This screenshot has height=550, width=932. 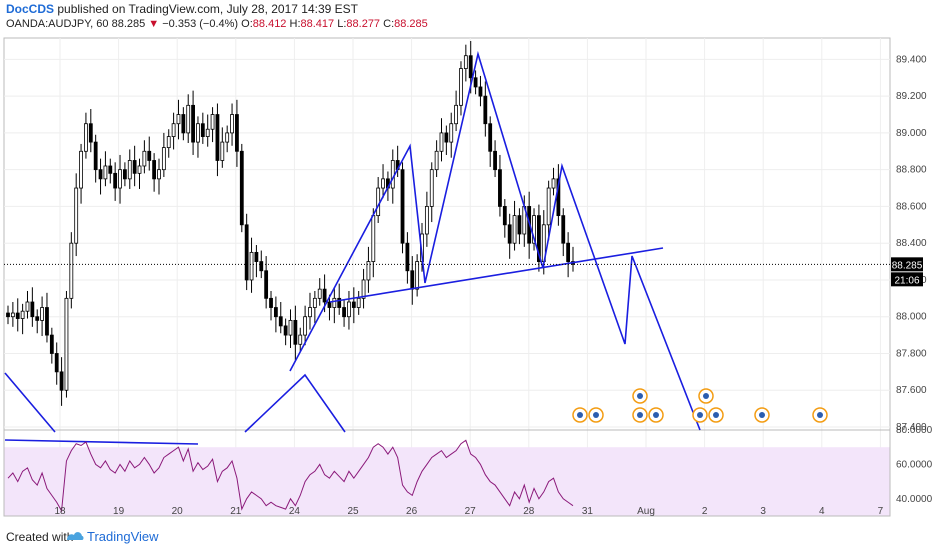 I want to click on countdown-badge, so click(x=907, y=279).